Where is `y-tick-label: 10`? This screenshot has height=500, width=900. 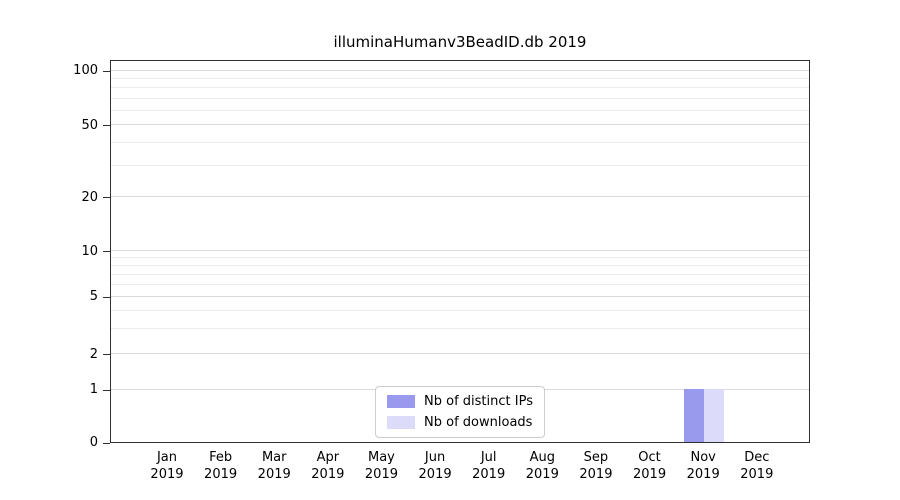 y-tick-label: 10 is located at coordinates (89, 251).